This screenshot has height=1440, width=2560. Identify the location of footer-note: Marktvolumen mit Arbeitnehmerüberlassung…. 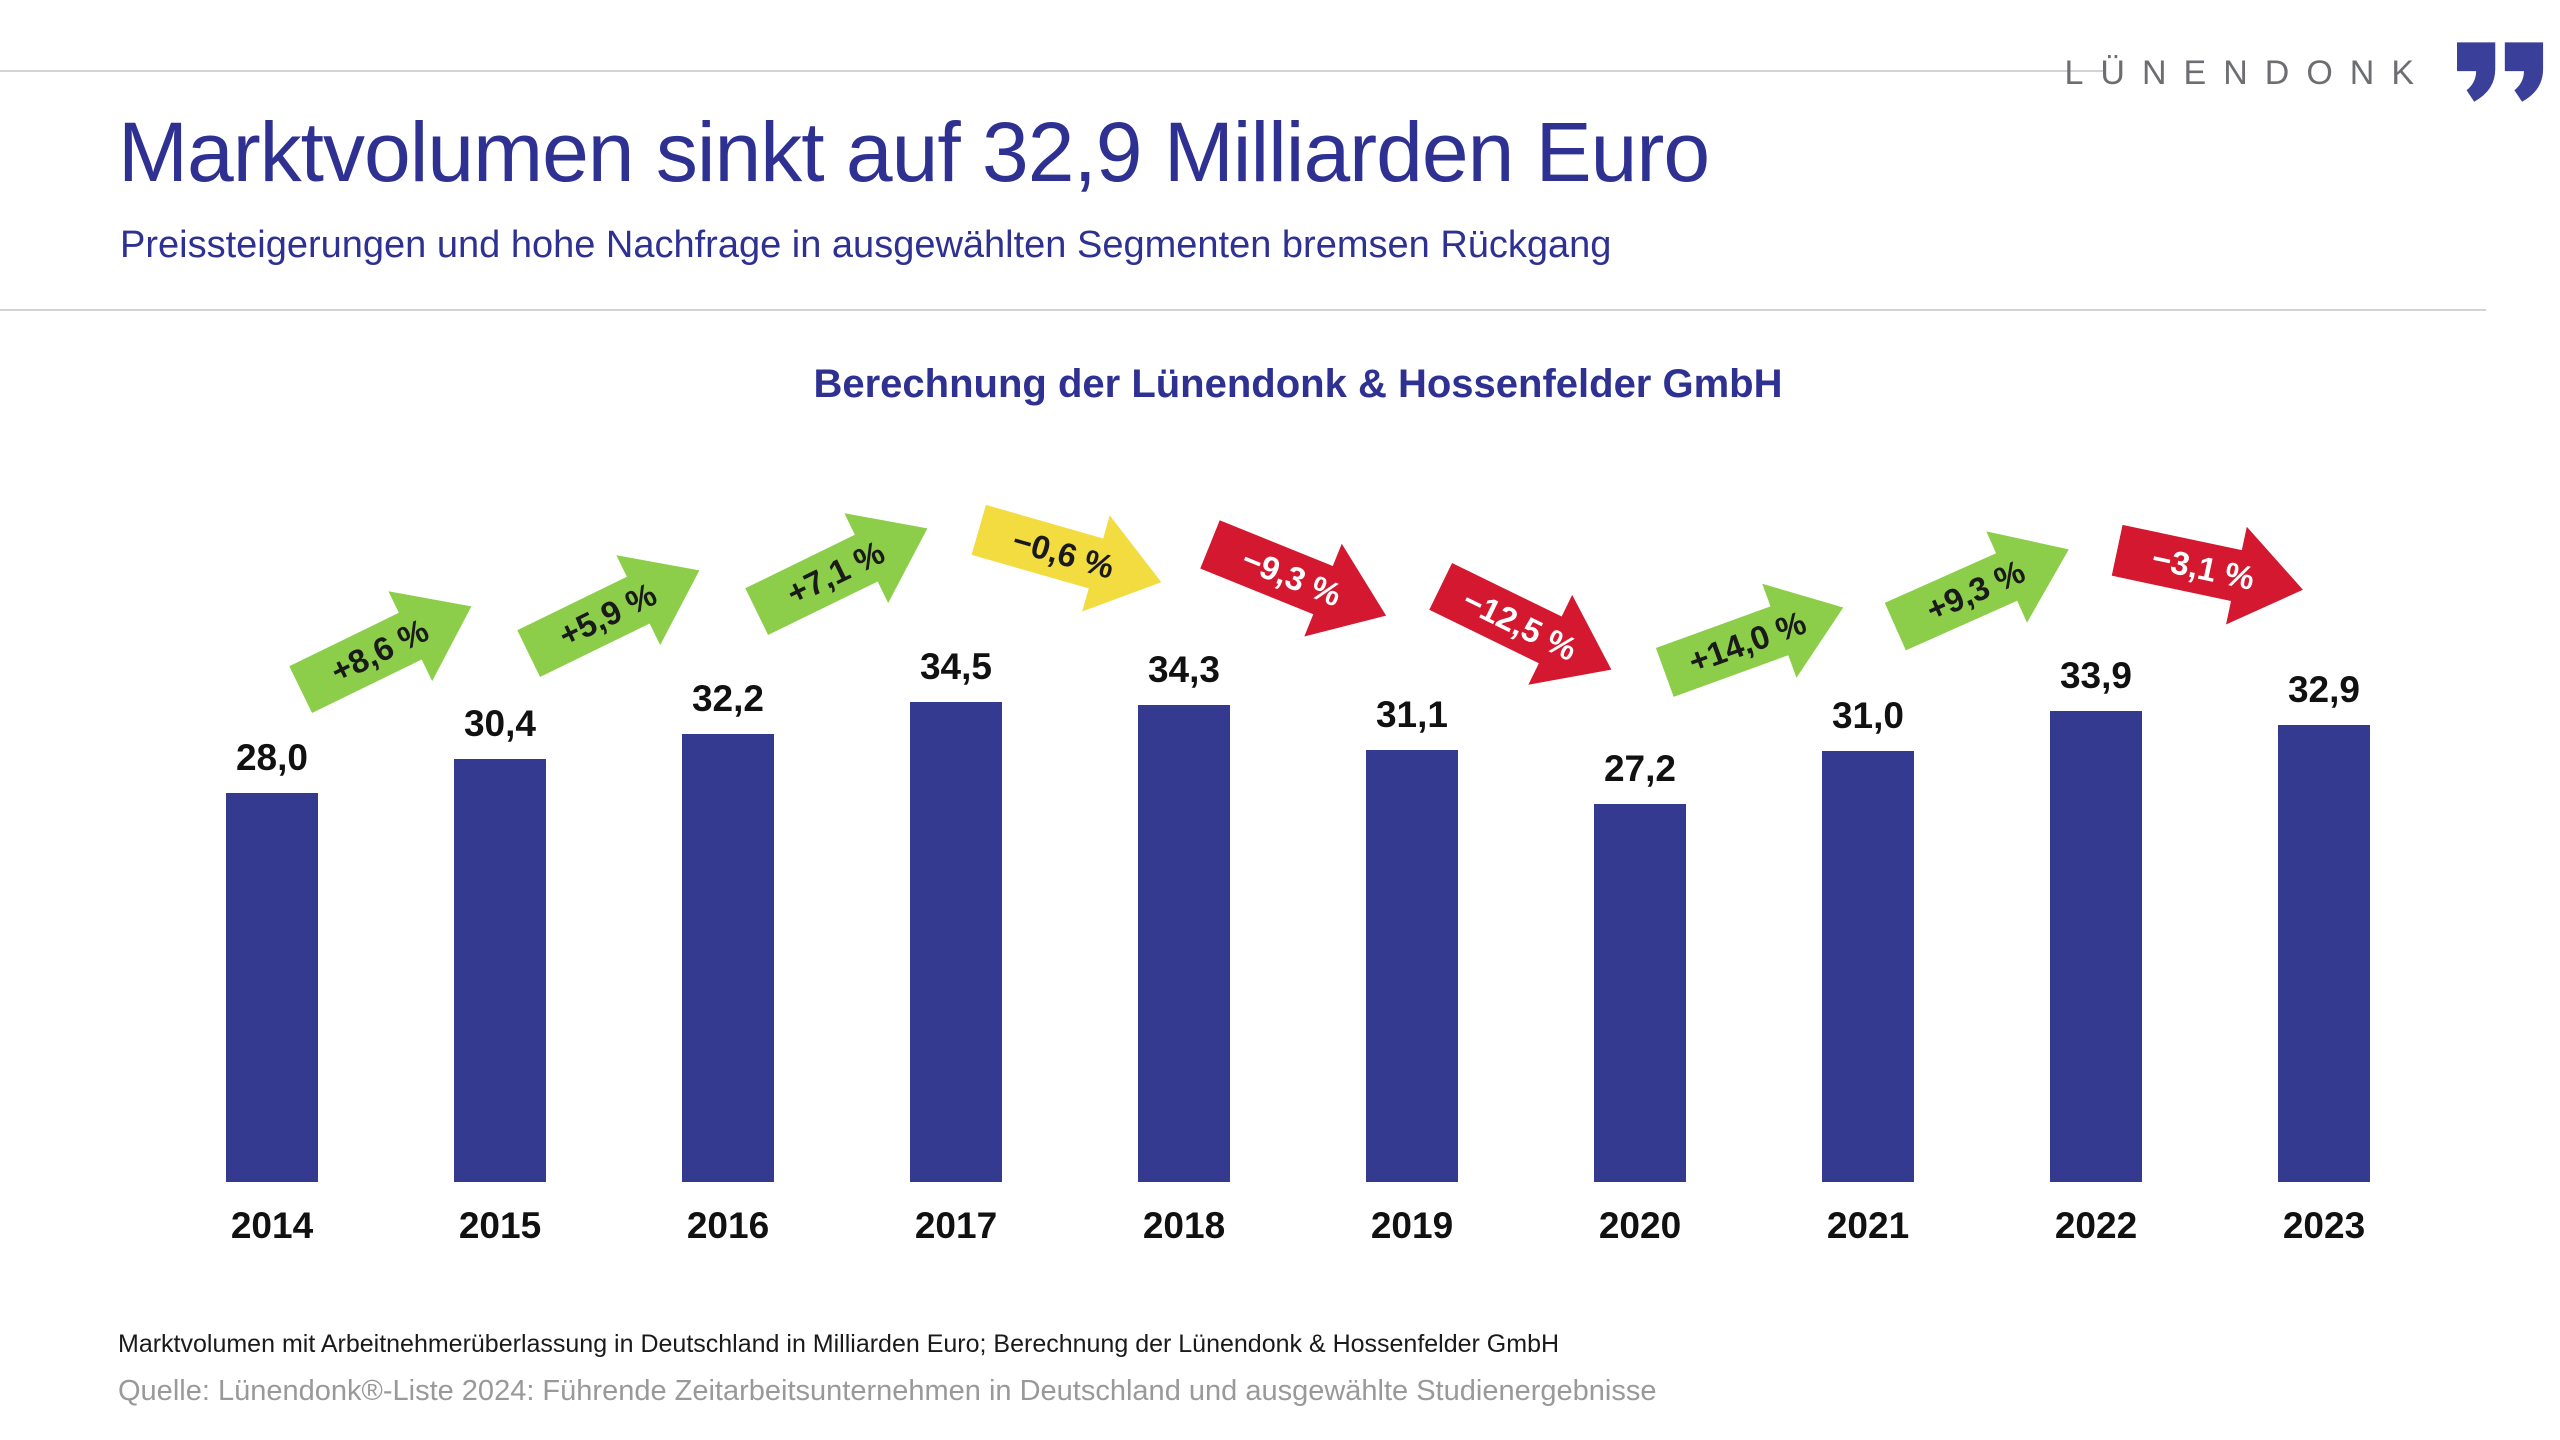
(839, 1344).